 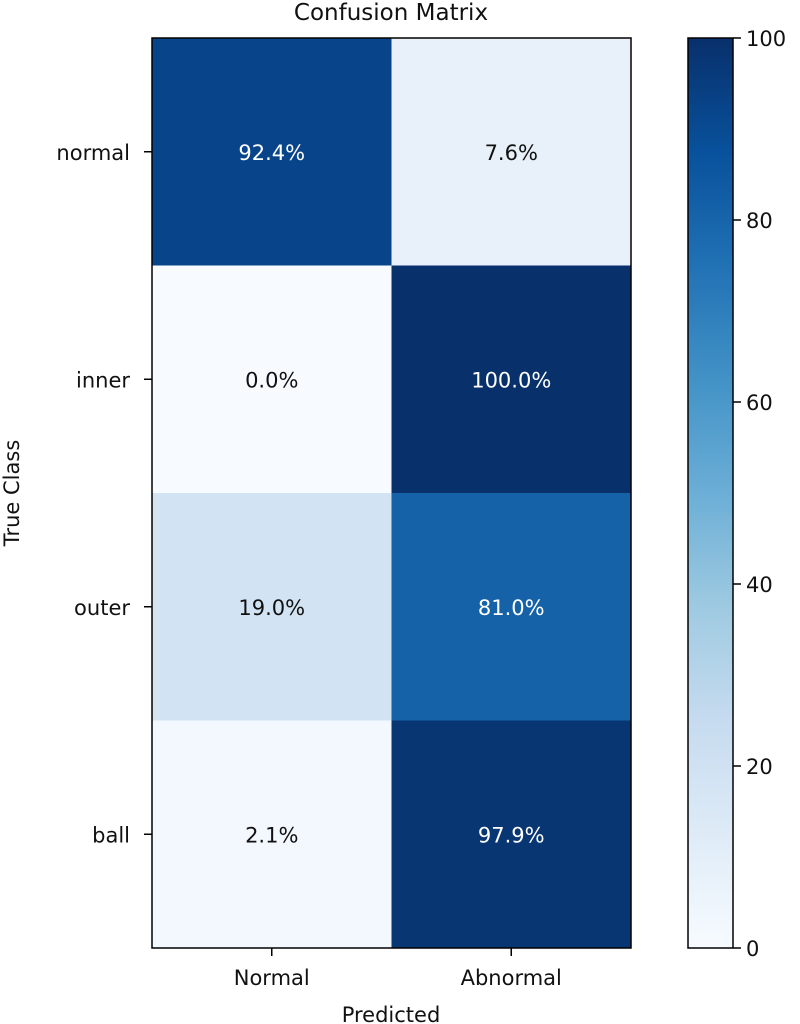 I want to click on cell-value-label: 81.0%, so click(x=511, y=608).